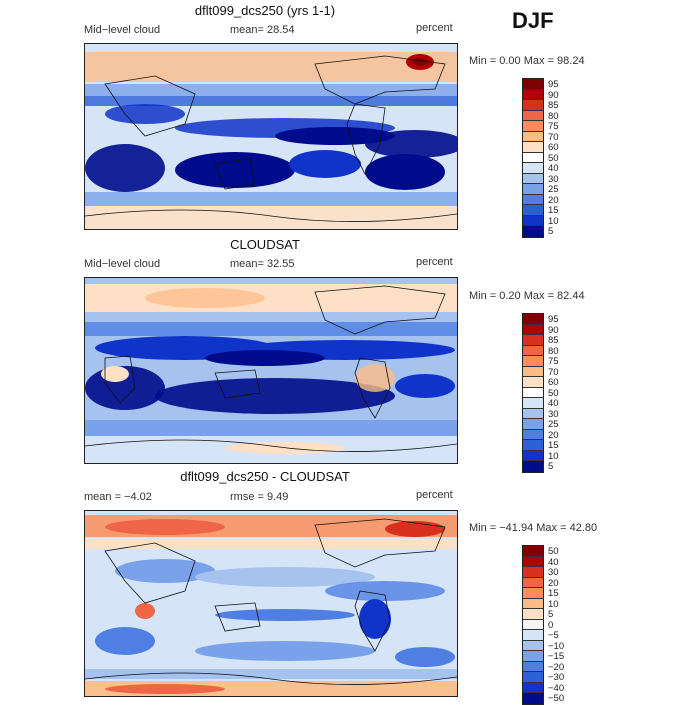  Describe the element at coordinates (553, 340) in the screenshot. I see `colorbar-tick-label: 85` at that location.